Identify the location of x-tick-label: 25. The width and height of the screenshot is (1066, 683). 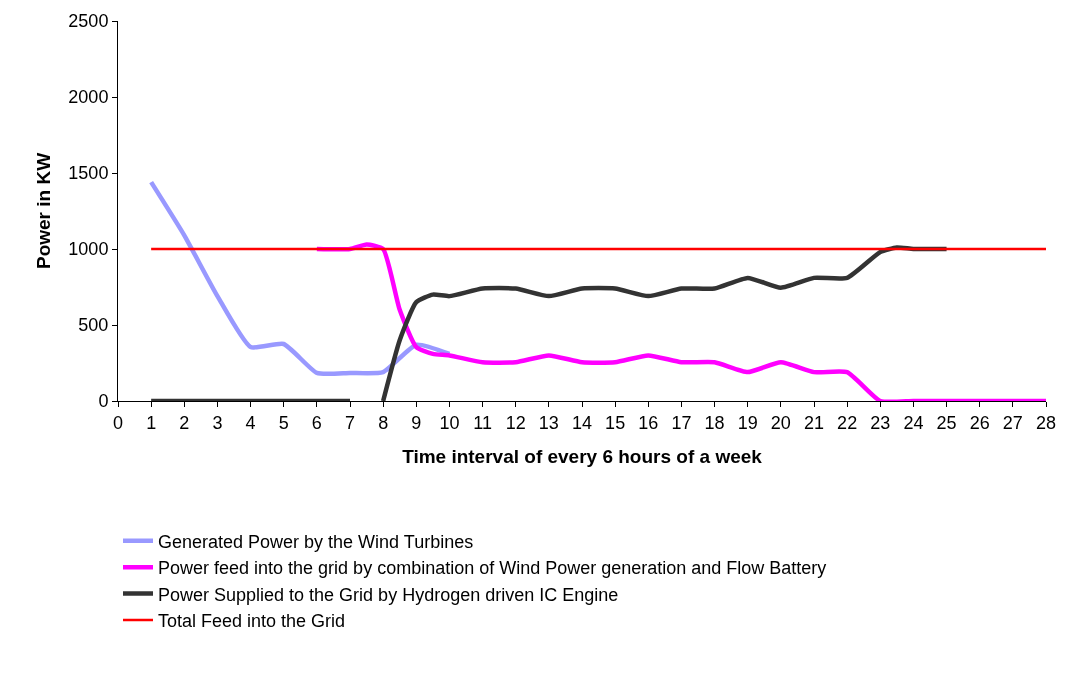
(946, 422).